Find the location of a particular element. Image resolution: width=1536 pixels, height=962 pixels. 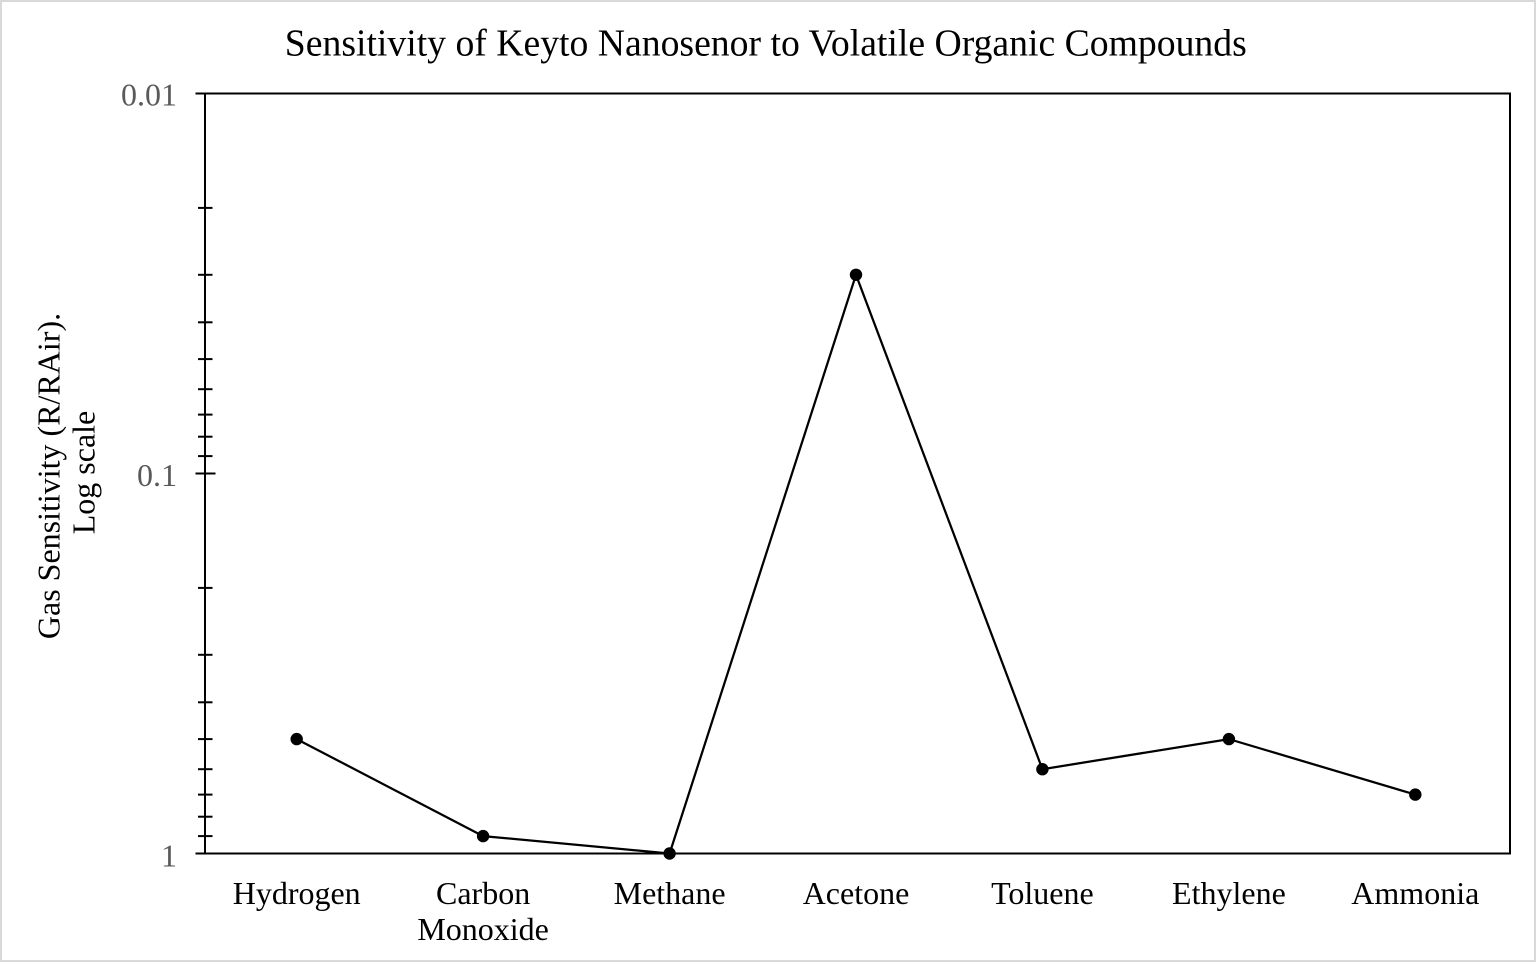

svg-text: 0.1 is located at coordinates (157, 475).